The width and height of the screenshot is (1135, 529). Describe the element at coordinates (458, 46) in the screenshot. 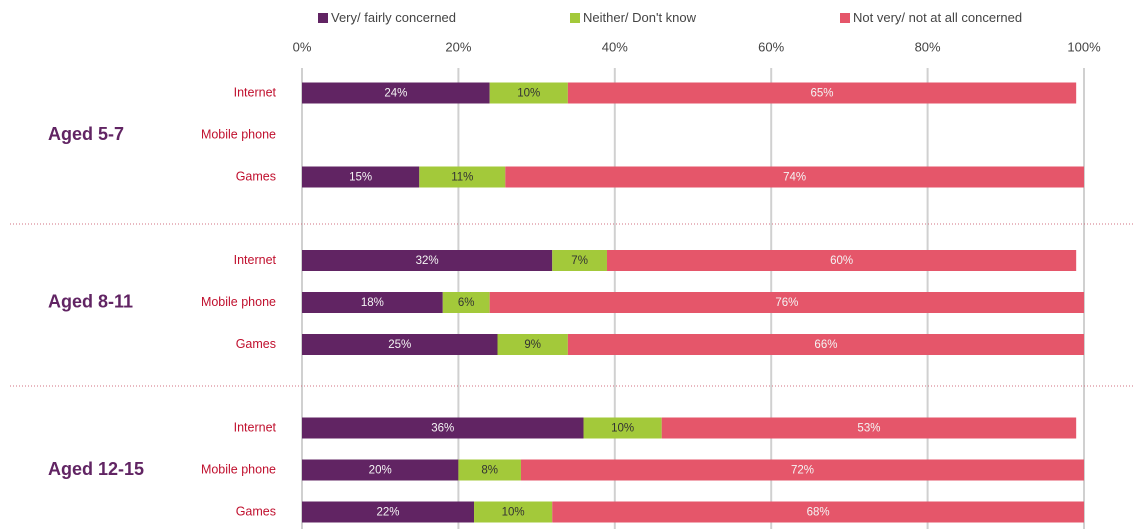

I see `x-tick-label: 20%` at that location.